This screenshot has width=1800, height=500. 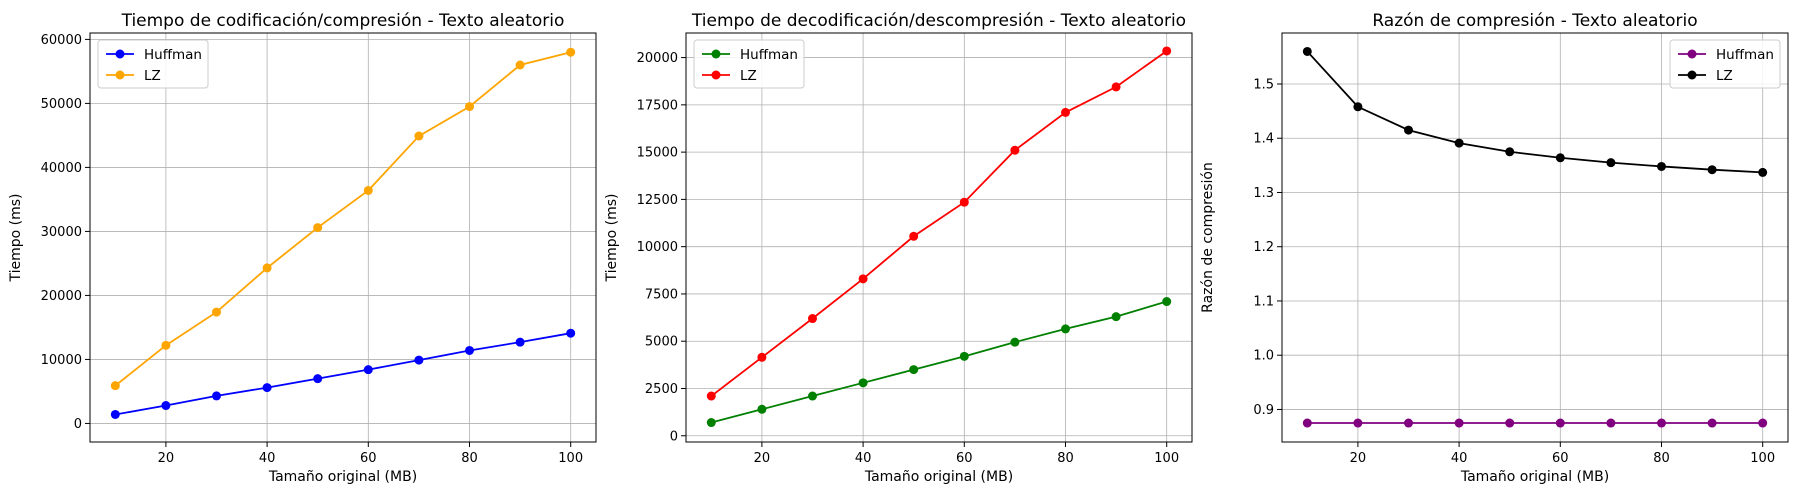 What do you see at coordinates (1534, 21) in the screenshot?
I see `chart-title: Razón de compresión - Texto aleatorio` at bounding box center [1534, 21].